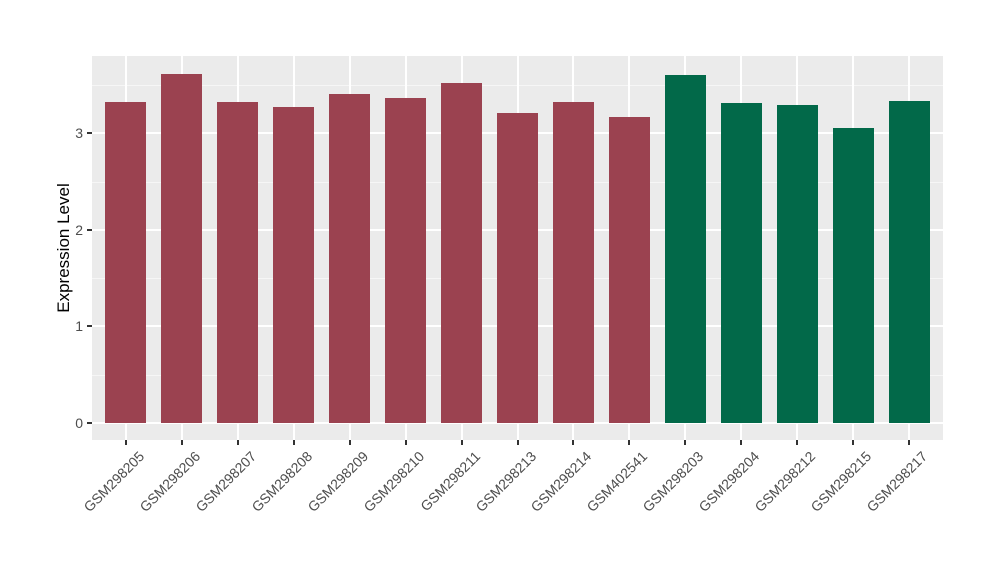 The height and width of the screenshot is (580, 1000). What do you see at coordinates (79, 423) in the screenshot?
I see `y-tick-label: 0` at bounding box center [79, 423].